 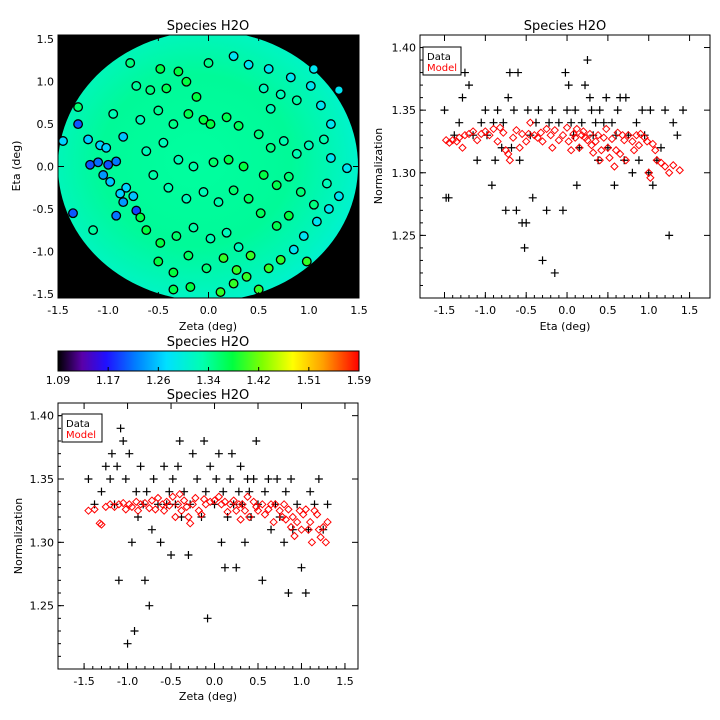 I want to click on map-y-tick-label: 0.5, so click(x=46, y=124).